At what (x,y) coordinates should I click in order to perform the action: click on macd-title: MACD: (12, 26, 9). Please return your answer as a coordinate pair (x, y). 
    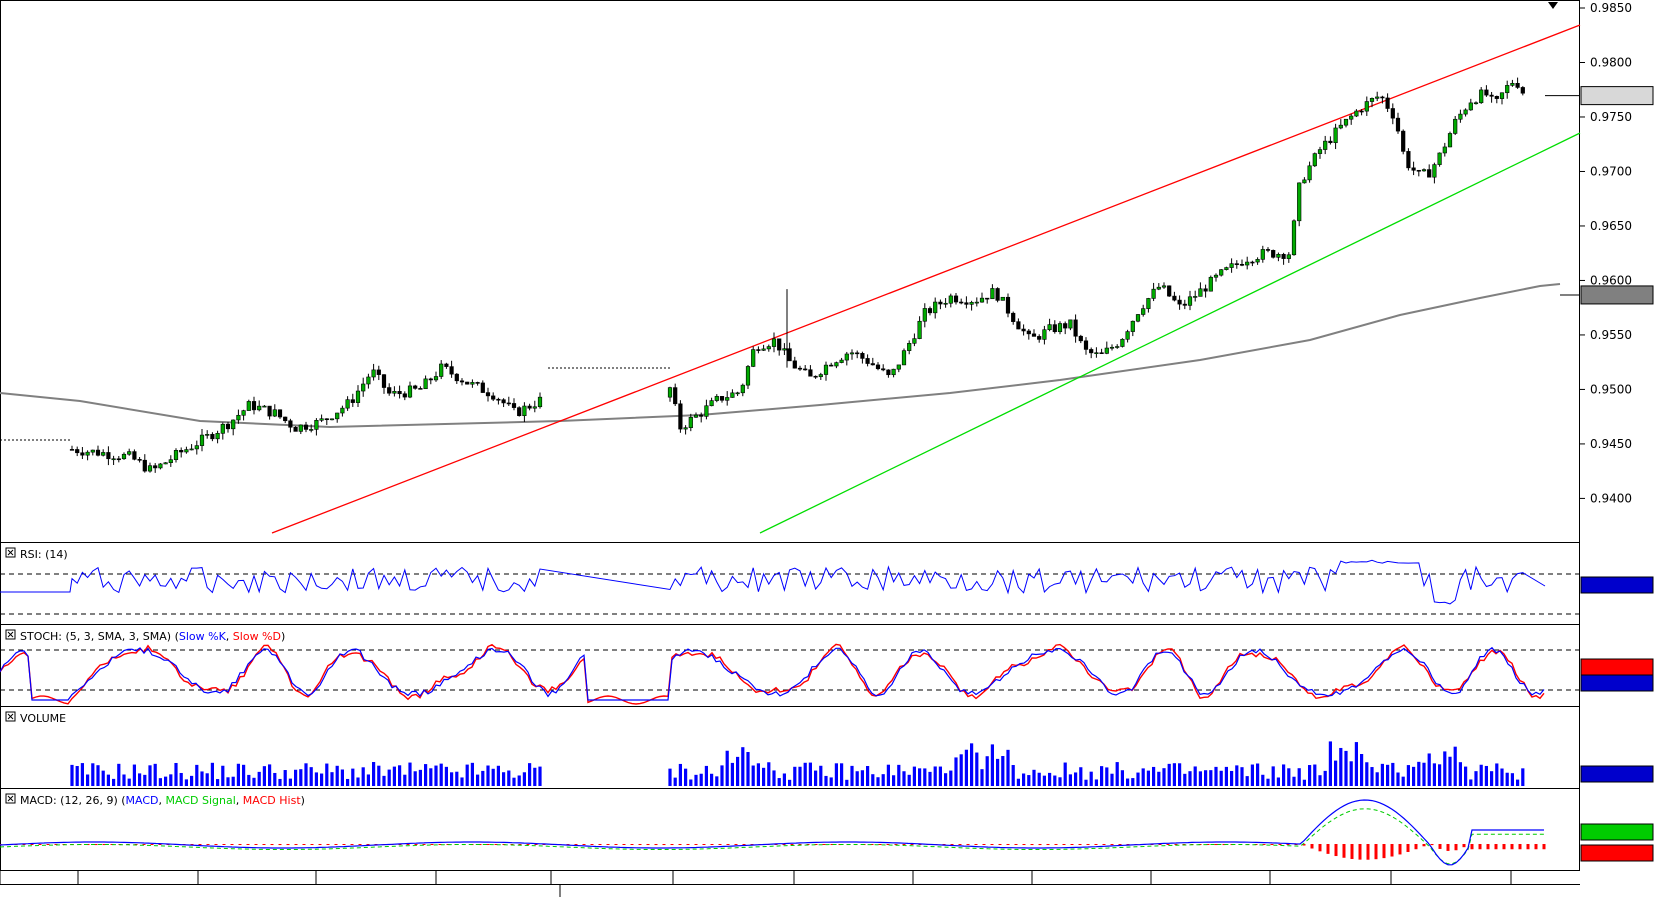
    Looking at the image, I should click on (69, 800).